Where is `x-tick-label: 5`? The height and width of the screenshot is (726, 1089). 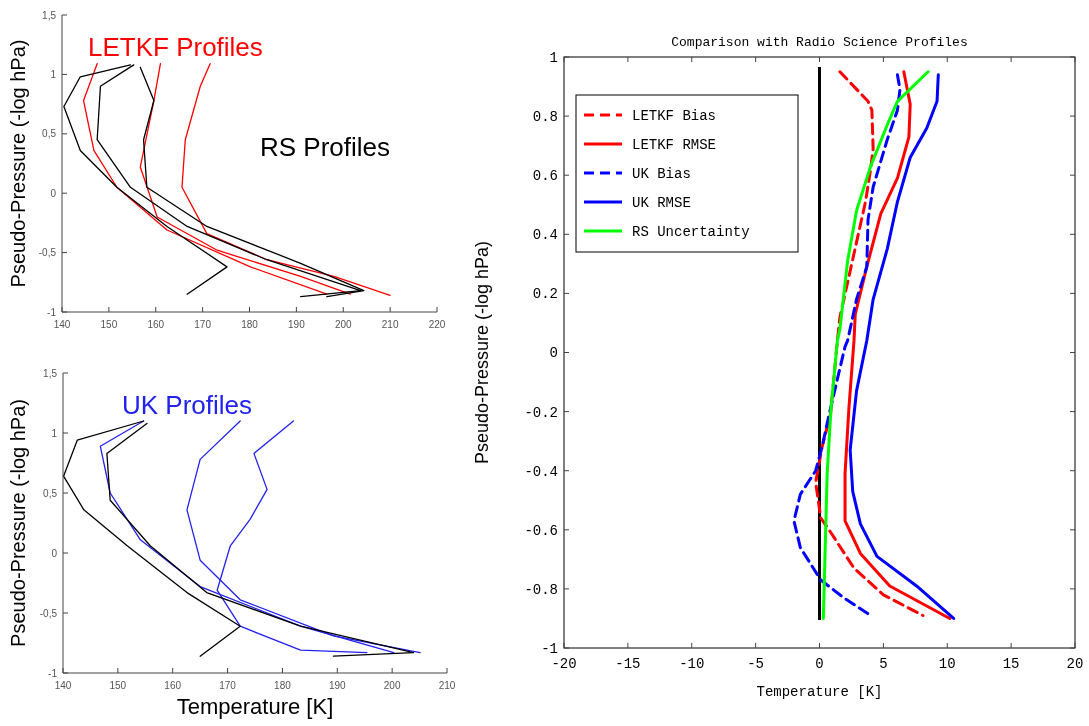 x-tick-label: 5 is located at coordinates (883, 664).